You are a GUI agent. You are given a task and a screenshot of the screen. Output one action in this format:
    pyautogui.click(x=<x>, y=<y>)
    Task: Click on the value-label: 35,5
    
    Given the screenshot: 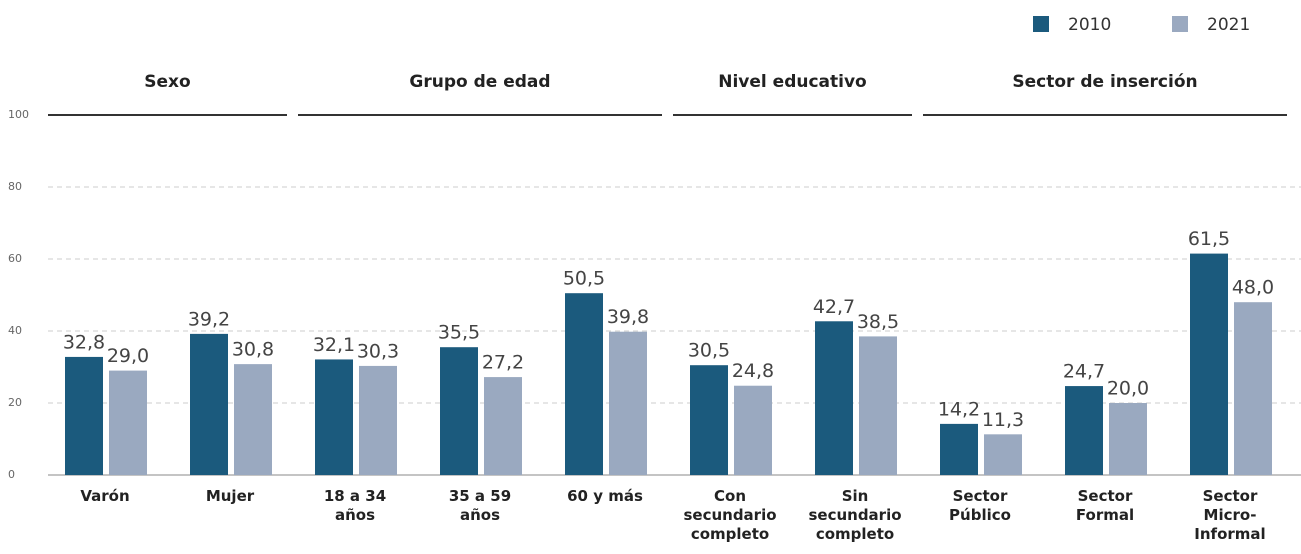 What is the action you would take?
    pyautogui.click(x=459, y=333)
    